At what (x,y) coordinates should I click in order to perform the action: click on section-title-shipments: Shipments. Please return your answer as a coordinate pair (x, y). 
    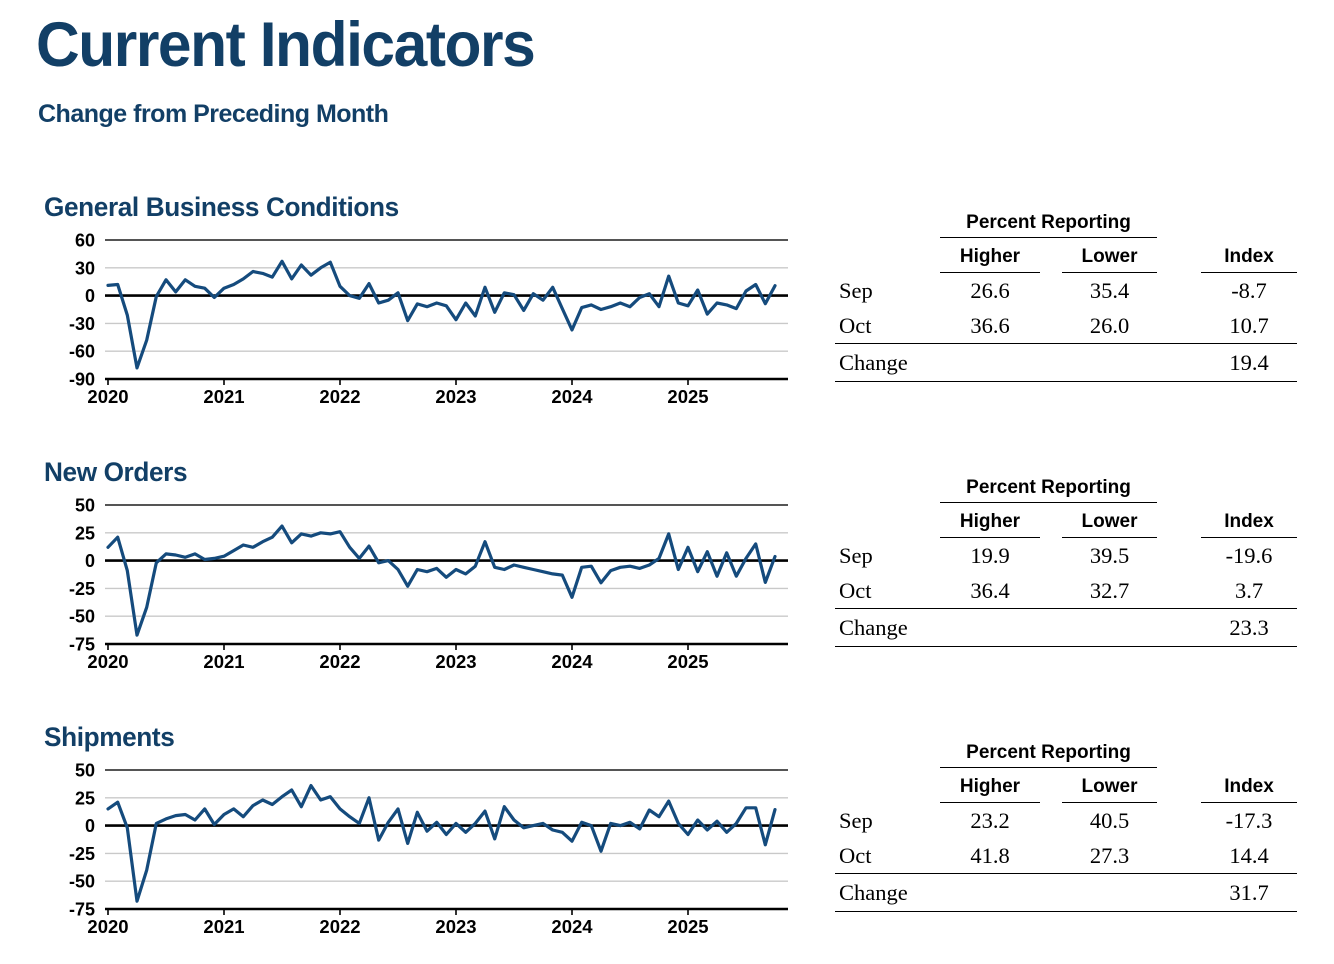
    Looking at the image, I should click on (109, 737).